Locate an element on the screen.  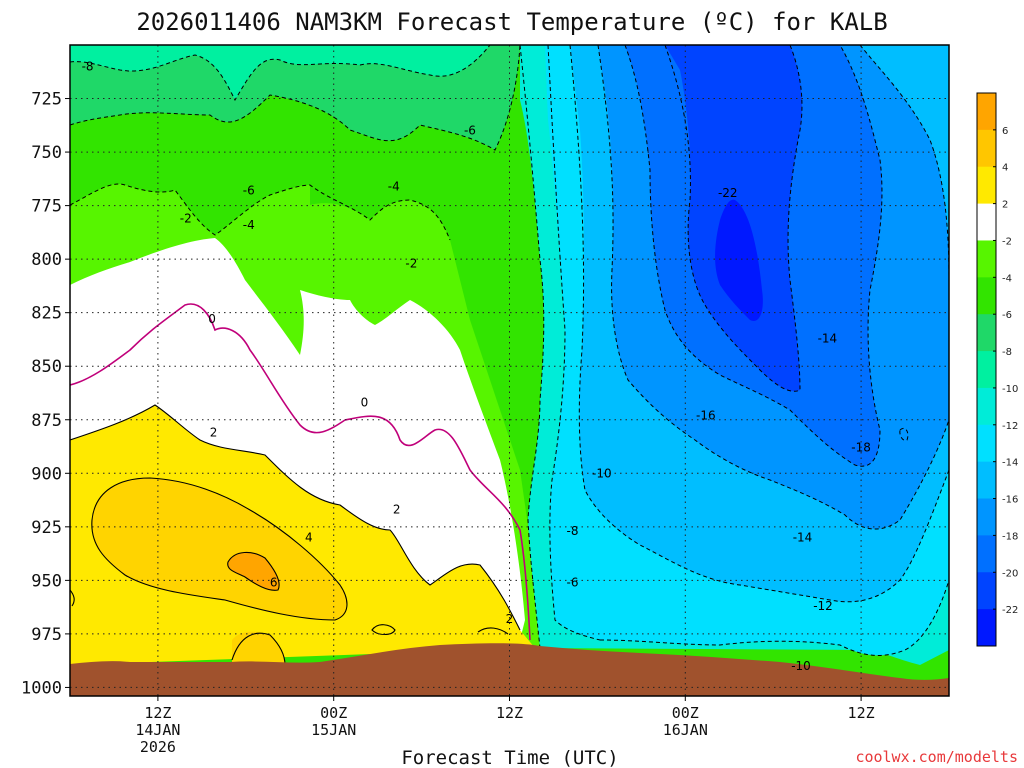
colorbar-swatches is located at coordinates (986, 370).